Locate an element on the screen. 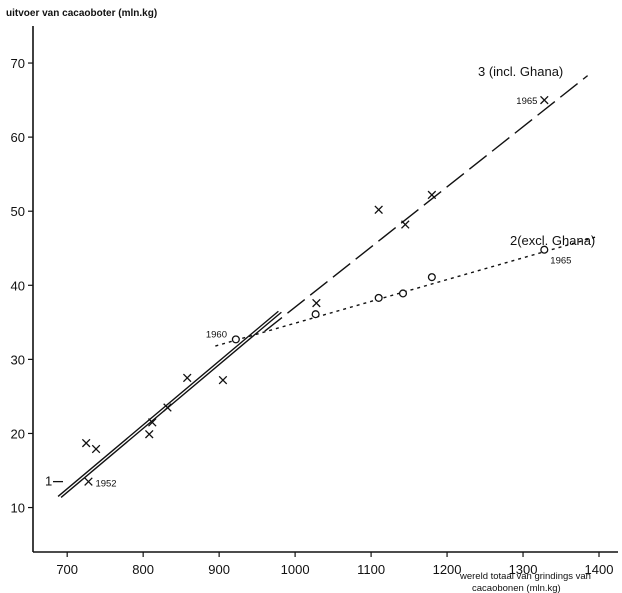 This screenshot has width=622, height=593. x-tick-label: 800 is located at coordinates (143, 569).